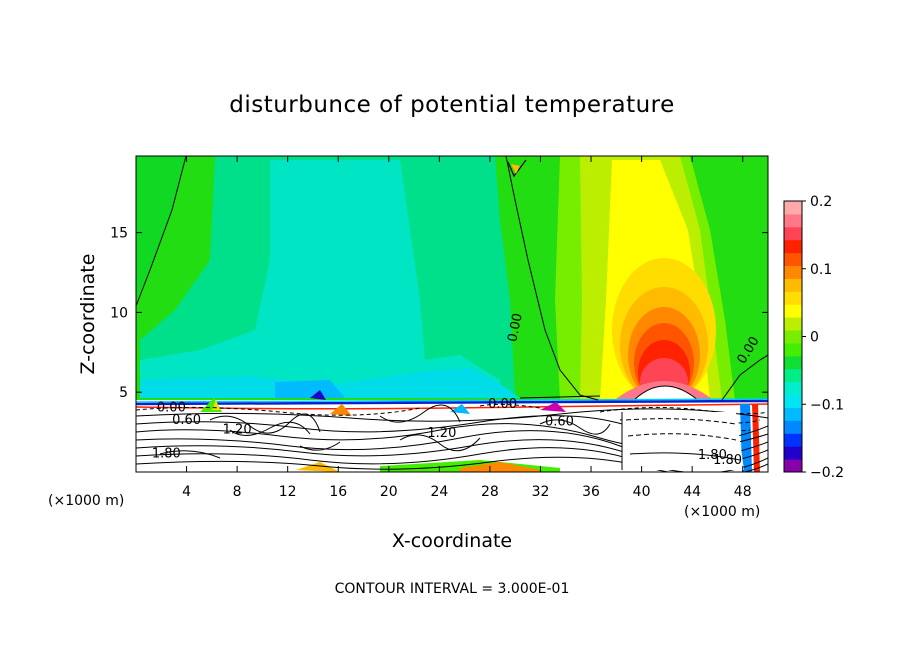 This screenshot has height=654, width=904. Describe the element at coordinates (692, 492) in the screenshot. I see `x-tick-label: 44` at that location.